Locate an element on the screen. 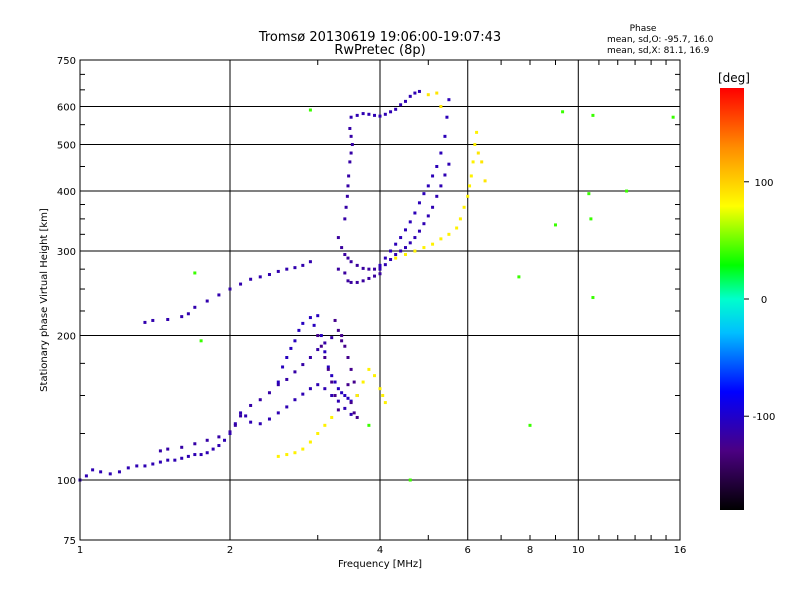 This screenshot has width=800, height=600. x-tick-label: 16 is located at coordinates (680, 550).